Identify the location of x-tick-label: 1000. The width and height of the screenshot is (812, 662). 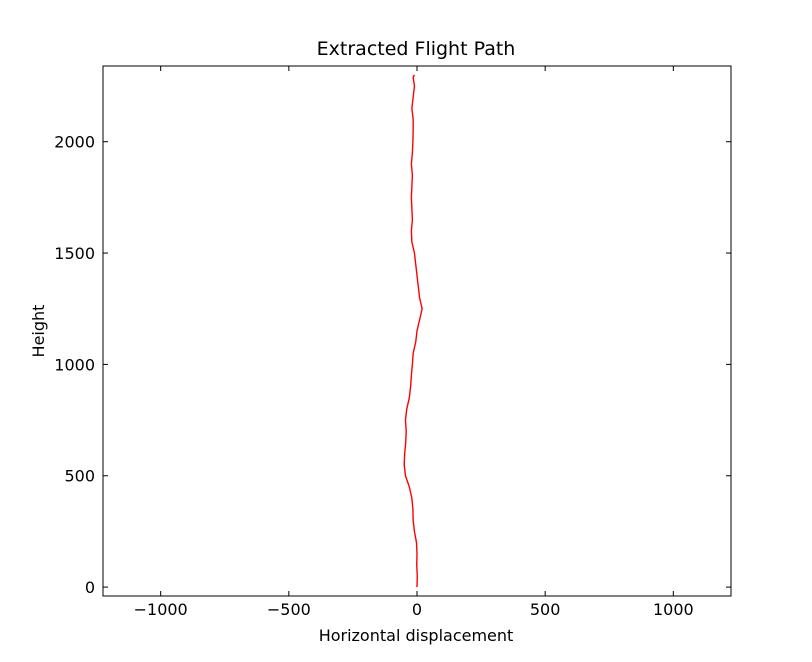
(673, 609).